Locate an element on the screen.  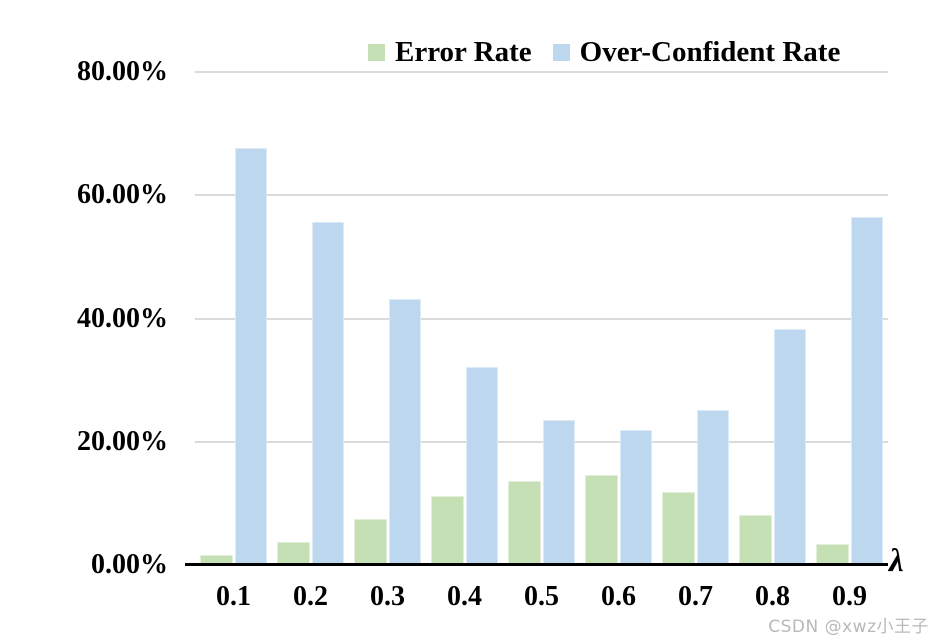
bar-error-rate-0.8 is located at coordinates (755, 540).